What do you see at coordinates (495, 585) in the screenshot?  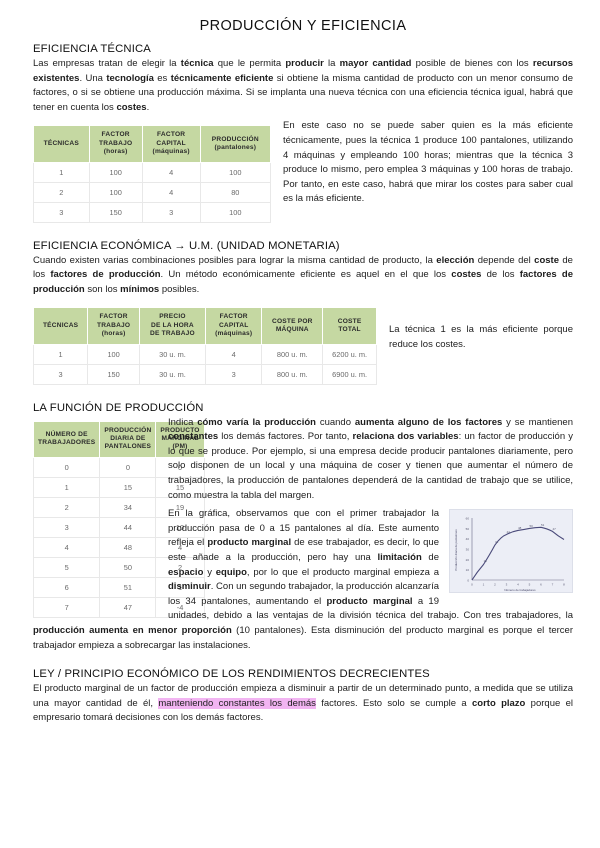 I see `svg-text: 2` at bounding box center [495, 585].